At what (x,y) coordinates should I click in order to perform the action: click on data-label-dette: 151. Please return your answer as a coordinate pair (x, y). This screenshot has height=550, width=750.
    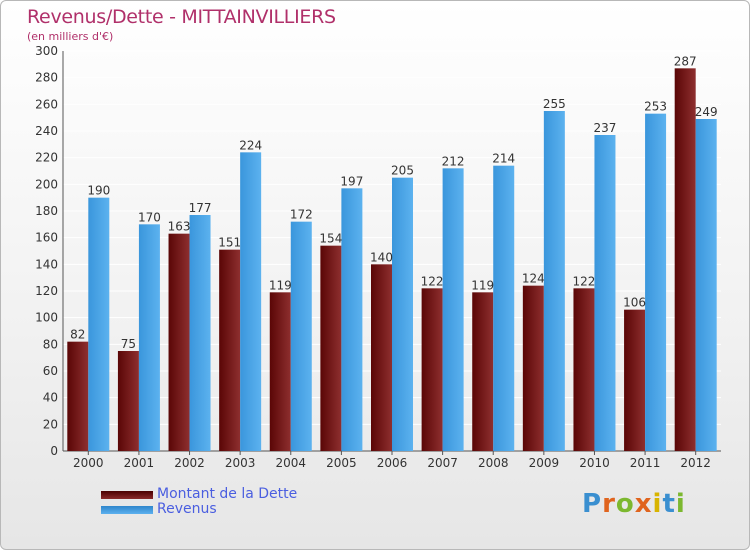
    Looking at the image, I should click on (229, 243).